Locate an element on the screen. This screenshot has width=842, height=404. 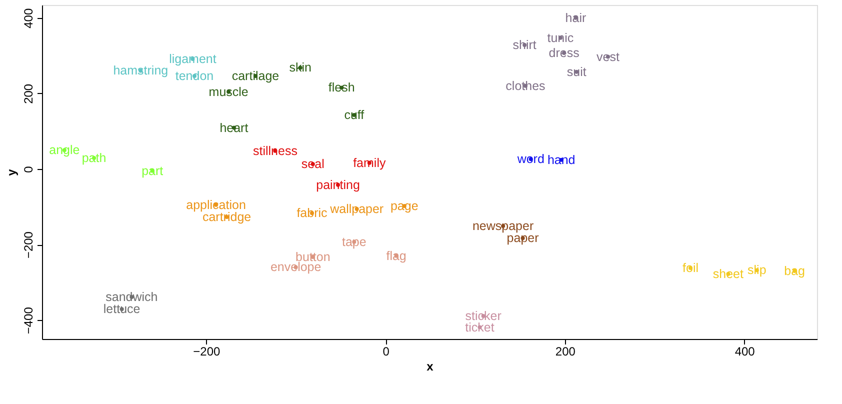
data-label: envelope is located at coordinates (296, 267).